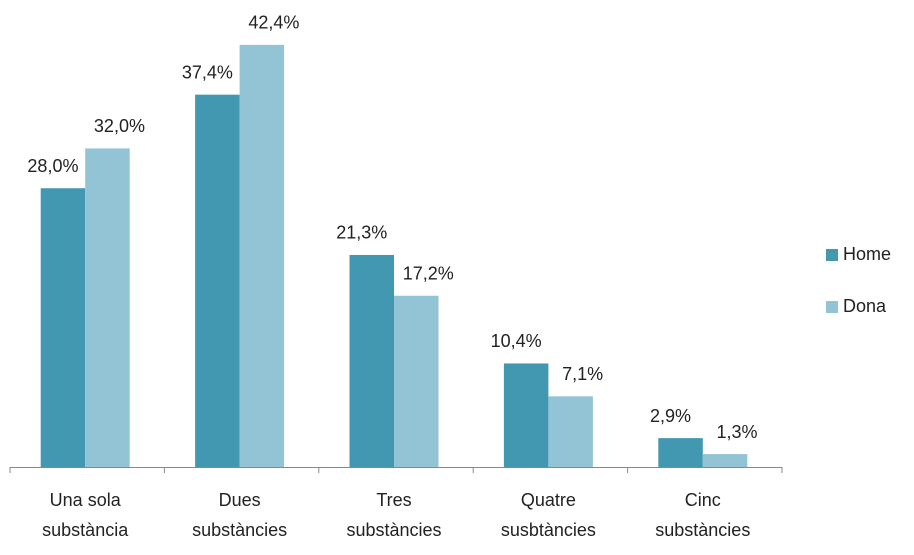 The image size is (914, 555). What do you see at coordinates (86, 500) in the screenshot?
I see `x-tick-label: Una sola` at bounding box center [86, 500].